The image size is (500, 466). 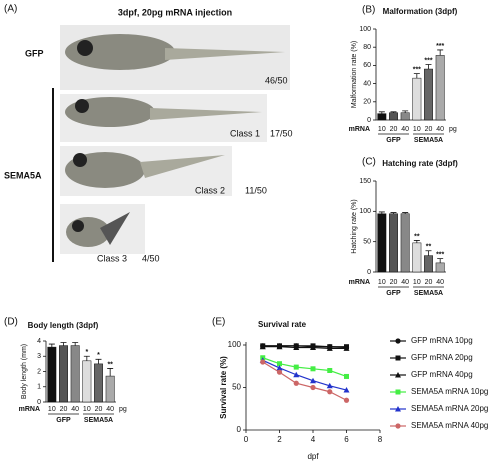 What do you see at coordinates (218, 322) in the screenshot?
I see `panel-letter: (E)` at bounding box center [218, 322].